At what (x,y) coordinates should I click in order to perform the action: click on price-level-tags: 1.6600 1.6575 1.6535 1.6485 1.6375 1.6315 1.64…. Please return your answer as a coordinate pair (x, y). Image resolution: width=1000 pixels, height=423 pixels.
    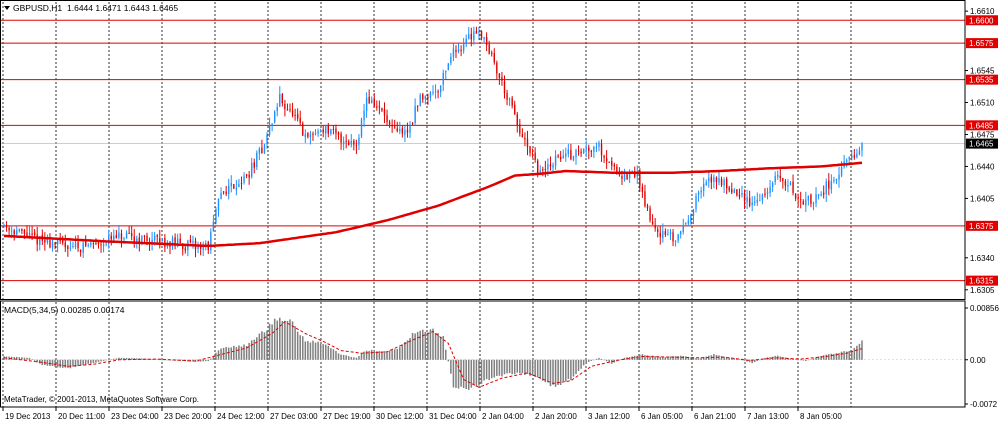
    Looking at the image, I should click on (982, 150).